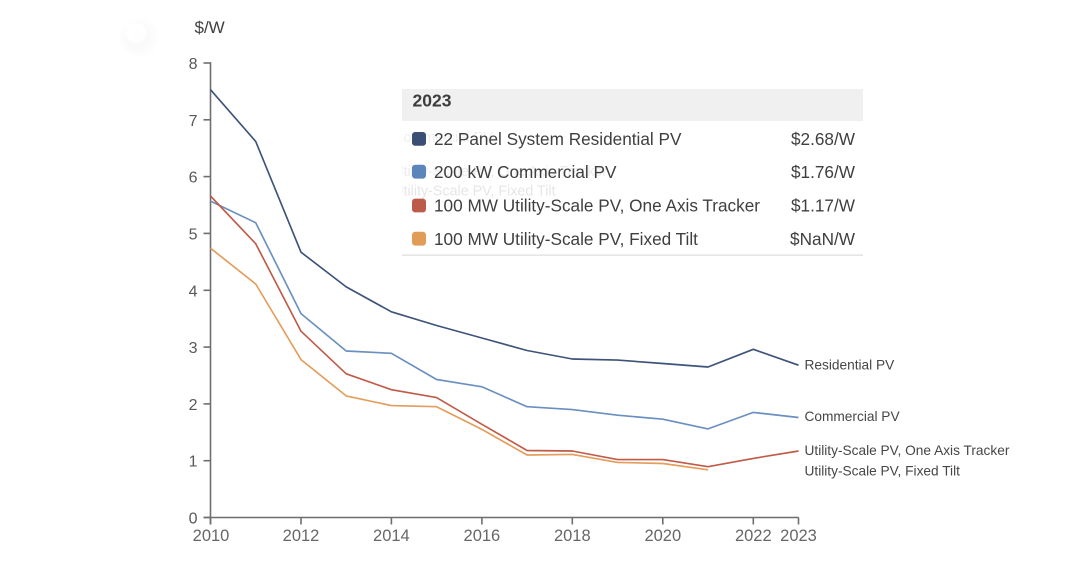 The width and height of the screenshot is (1084, 563). What do you see at coordinates (558, 139) in the screenshot?
I see `svg-text: 22 Panel System Residential PV` at bounding box center [558, 139].